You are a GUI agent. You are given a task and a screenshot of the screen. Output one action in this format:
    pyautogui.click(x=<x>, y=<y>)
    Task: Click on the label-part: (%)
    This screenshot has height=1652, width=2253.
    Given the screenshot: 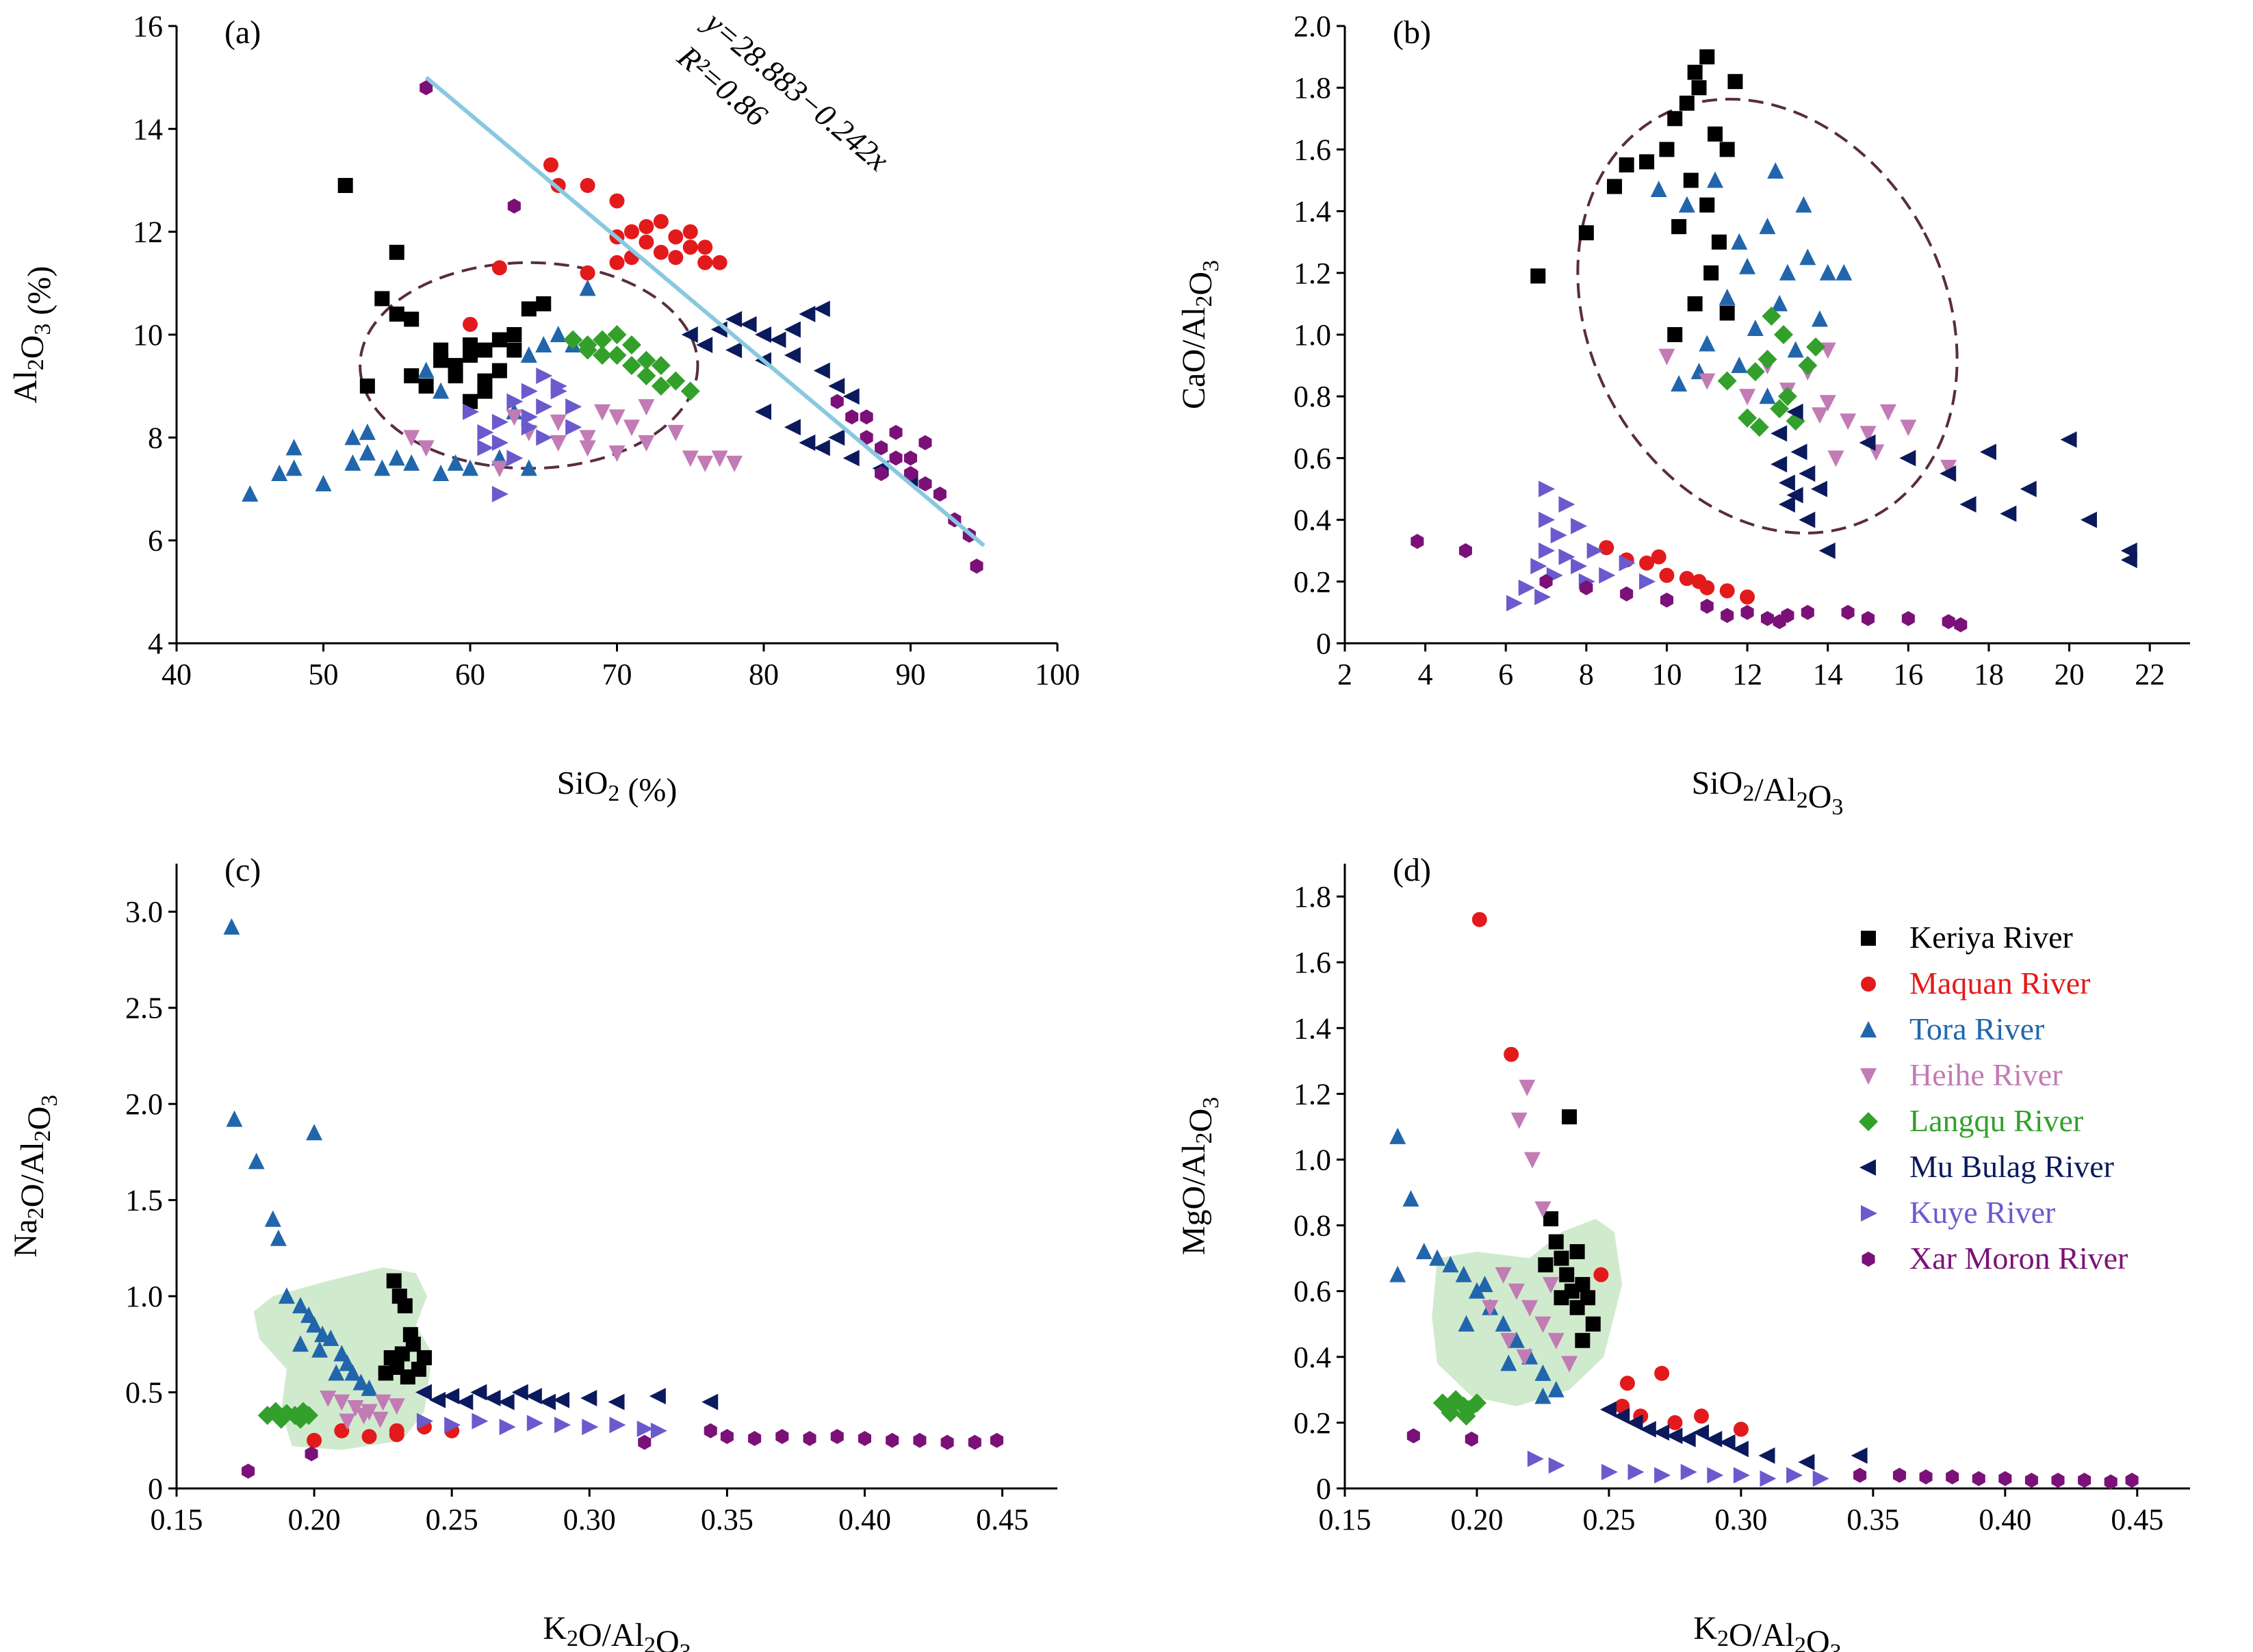 What is the action you would take?
    pyautogui.click(x=648, y=790)
    